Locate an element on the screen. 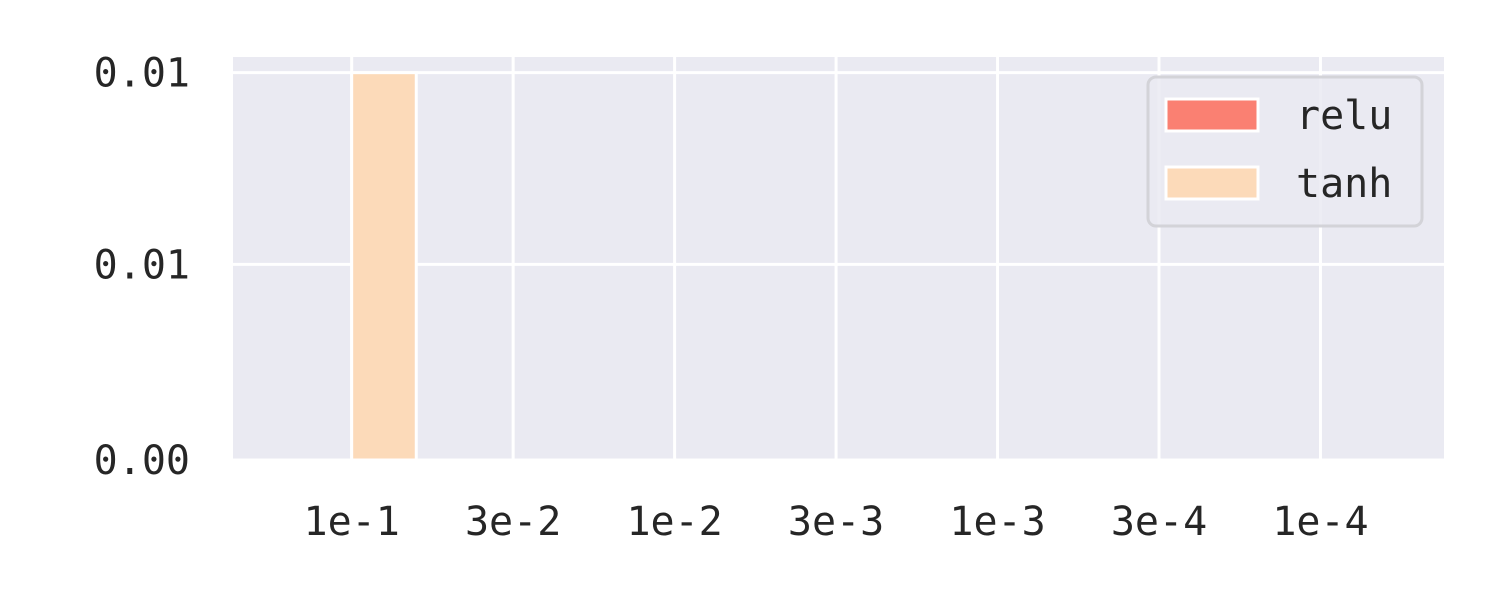 The height and width of the screenshot is (600, 1500). x-axis-ticks: 1e-1 3e-2 1e-2 3e-3 1e-3 3e-4 1e-4 is located at coordinates (836, 522).